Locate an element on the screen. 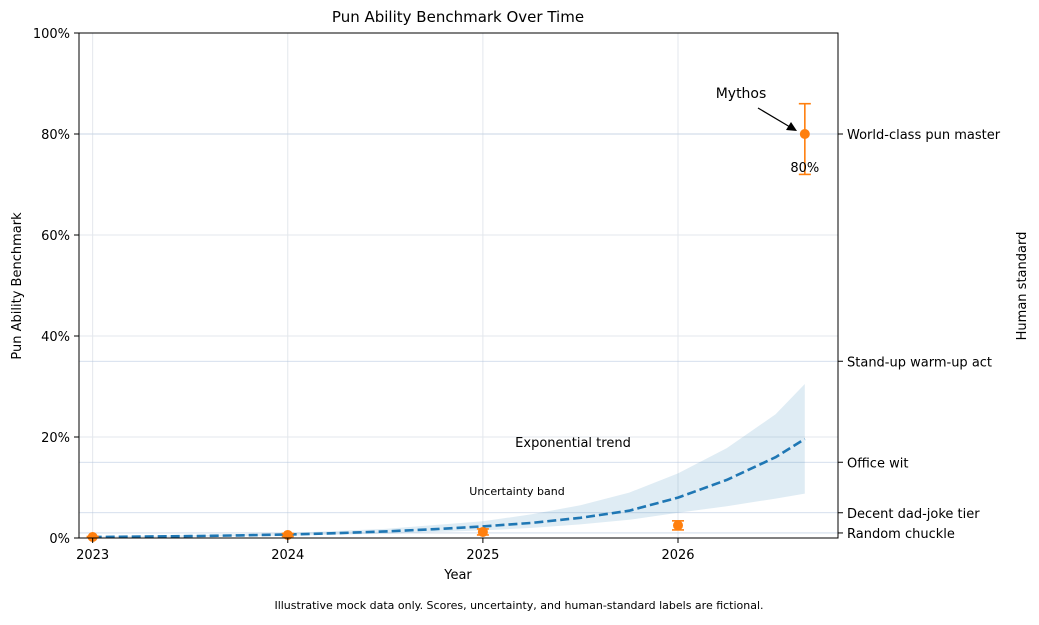 The image size is (1039, 625). mythos-arrow-line is located at coordinates (774, 117).